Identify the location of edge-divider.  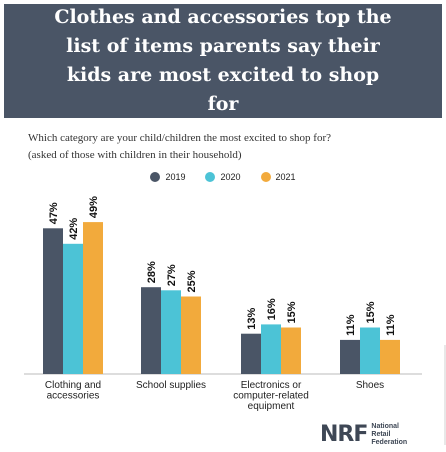
(445, 395).